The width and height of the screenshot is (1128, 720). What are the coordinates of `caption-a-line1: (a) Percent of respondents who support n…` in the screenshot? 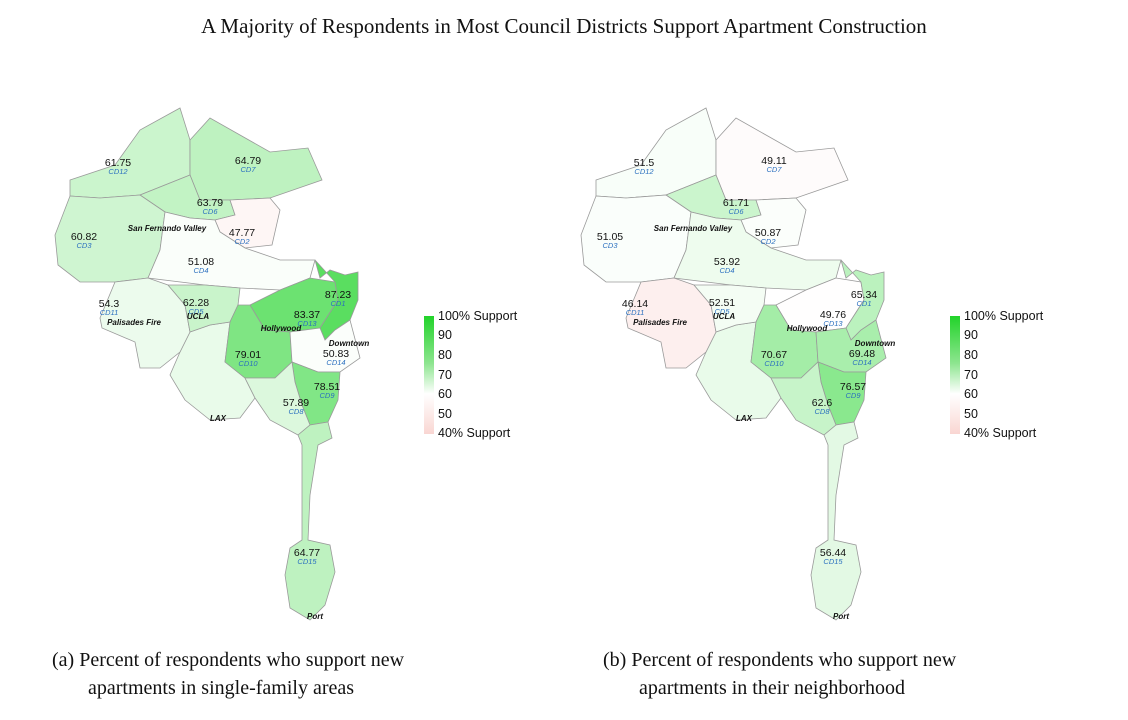 It's located at (228, 660).